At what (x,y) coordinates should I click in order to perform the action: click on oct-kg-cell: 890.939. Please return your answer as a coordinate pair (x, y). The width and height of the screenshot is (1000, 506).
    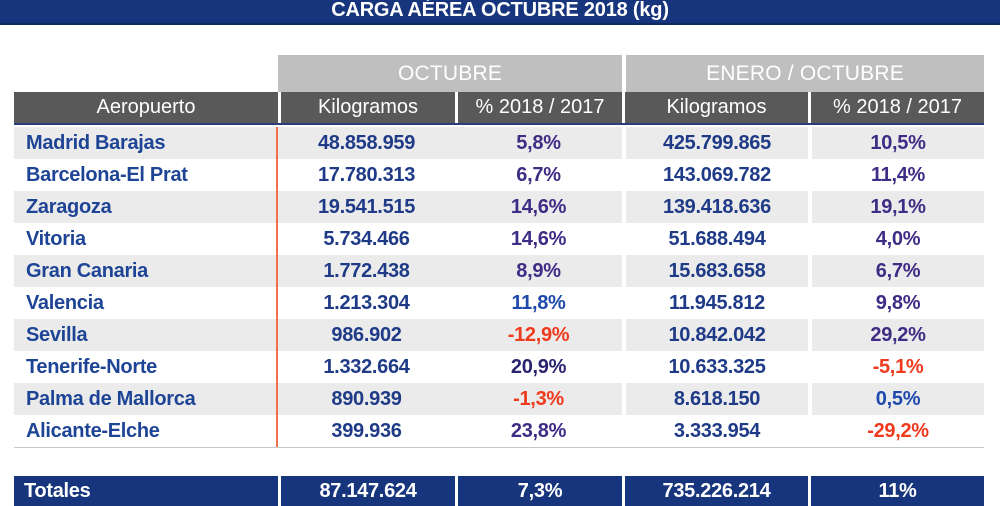
    Looking at the image, I should click on (366, 398).